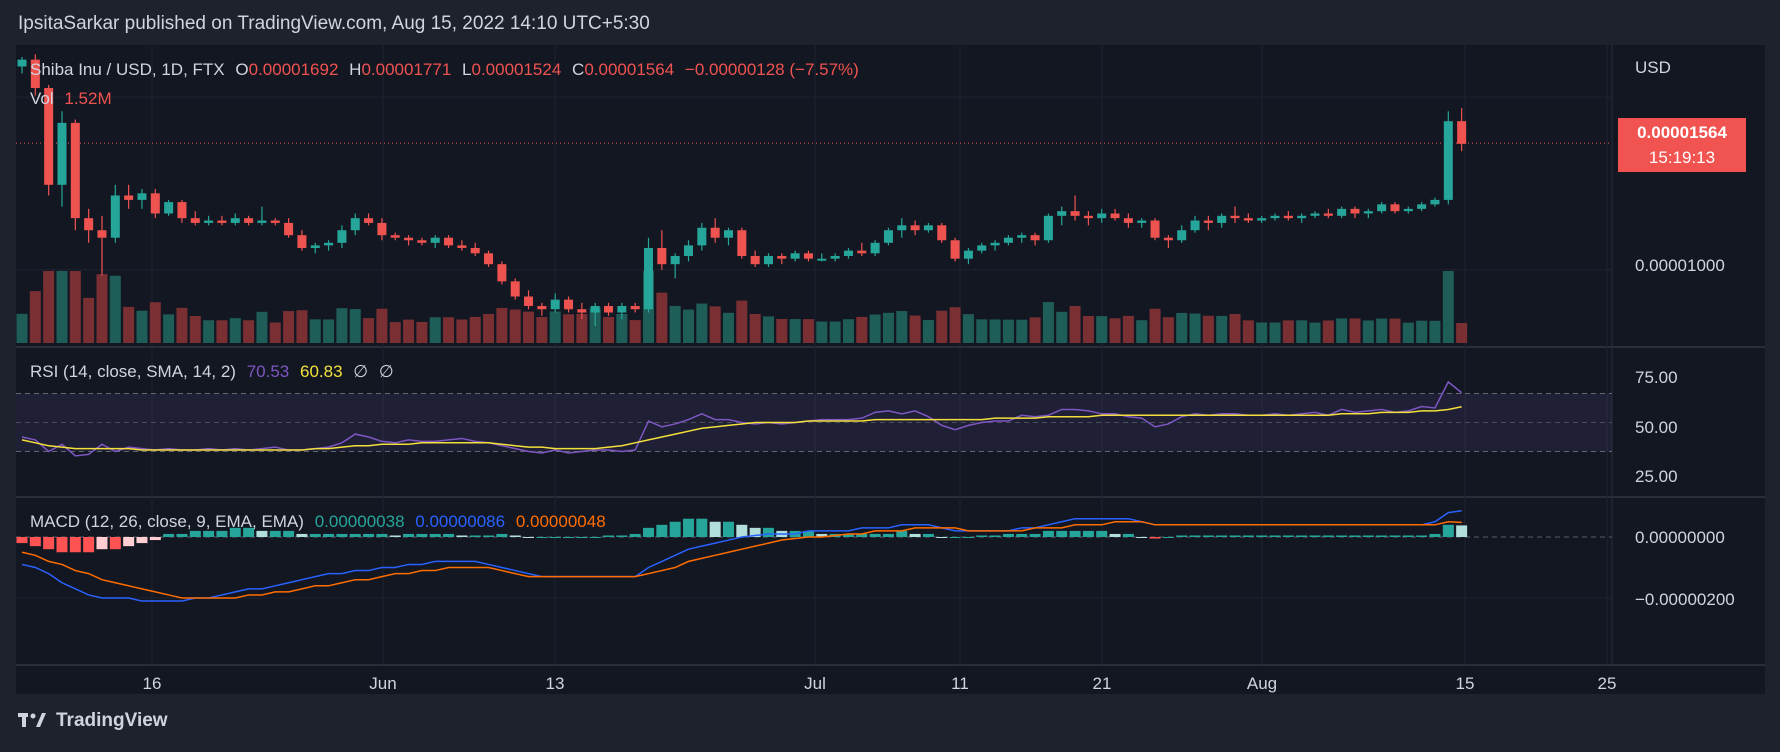  What do you see at coordinates (741, 559) in the screenshot?
I see `macd-signal-line` at bounding box center [741, 559].